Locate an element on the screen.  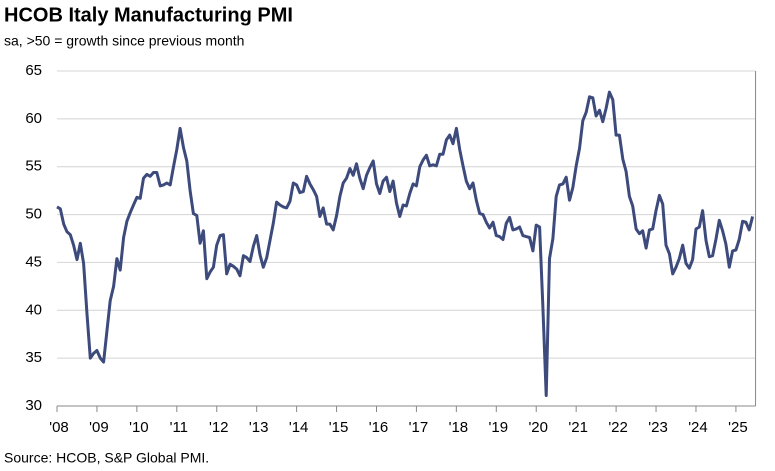
x-tick-label: '08 is located at coordinates (59, 427).